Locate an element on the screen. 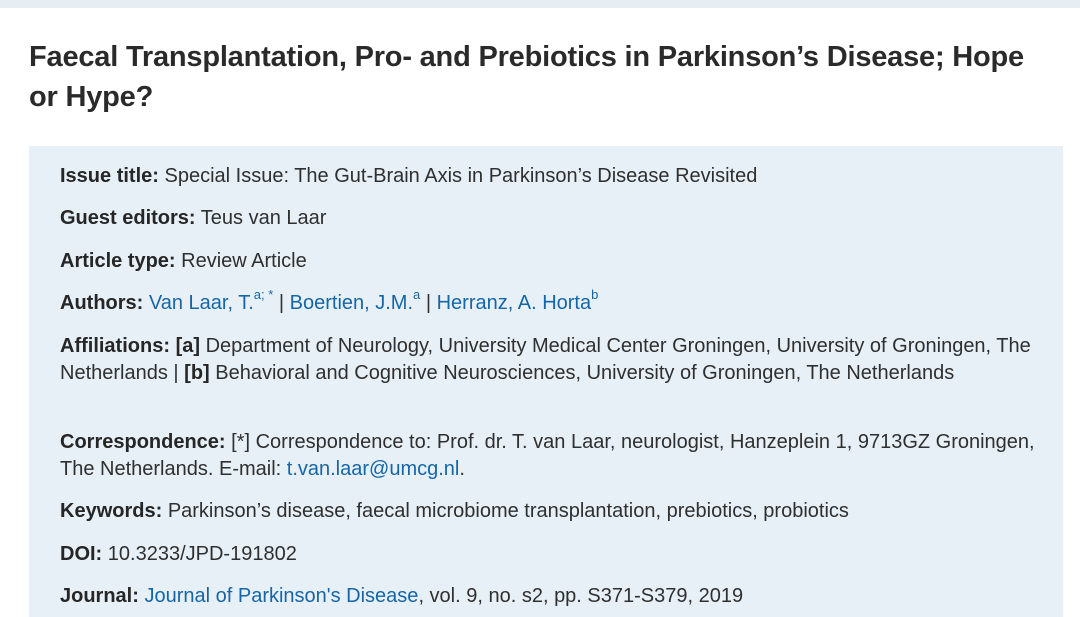  top-strip is located at coordinates (540, 4).